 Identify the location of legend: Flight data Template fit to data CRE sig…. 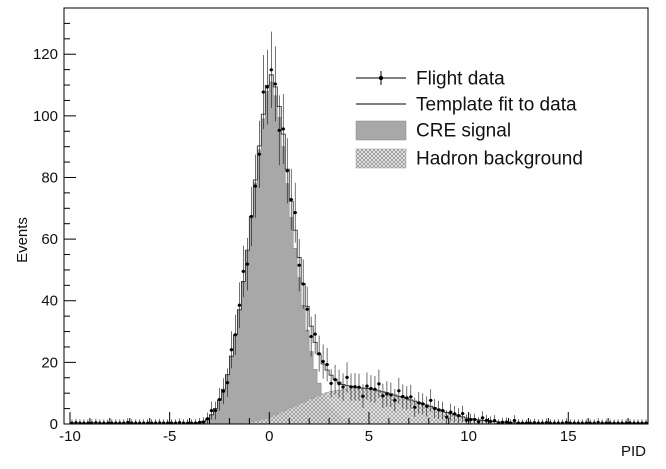
(469, 119).